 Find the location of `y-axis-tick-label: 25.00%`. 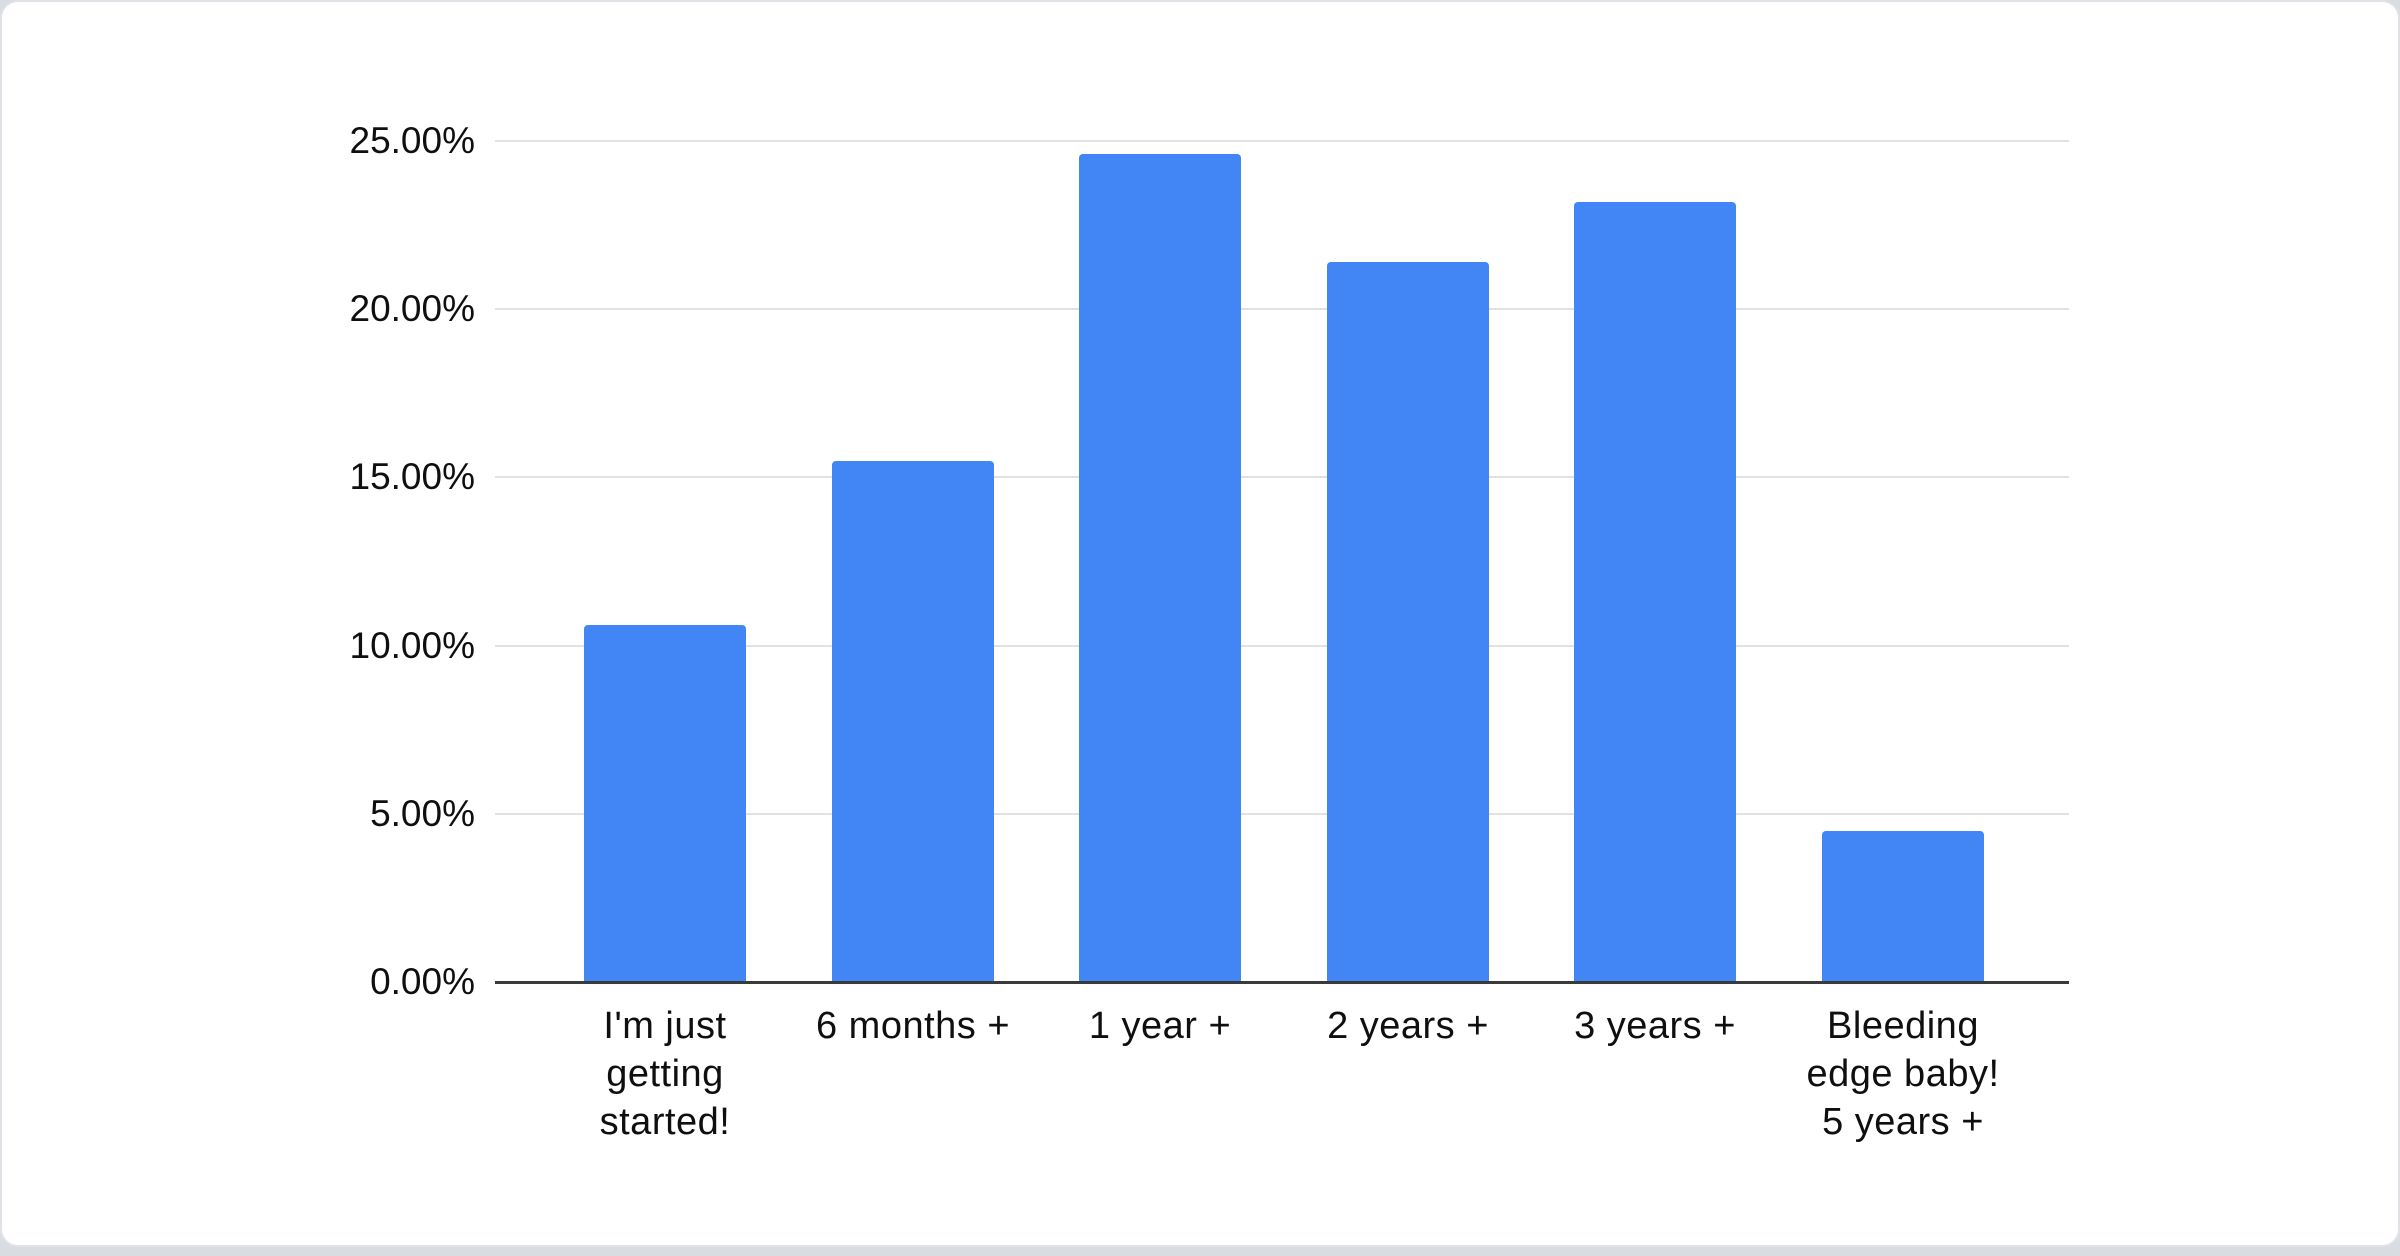

y-axis-tick-label: 25.00% is located at coordinates (412, 140).